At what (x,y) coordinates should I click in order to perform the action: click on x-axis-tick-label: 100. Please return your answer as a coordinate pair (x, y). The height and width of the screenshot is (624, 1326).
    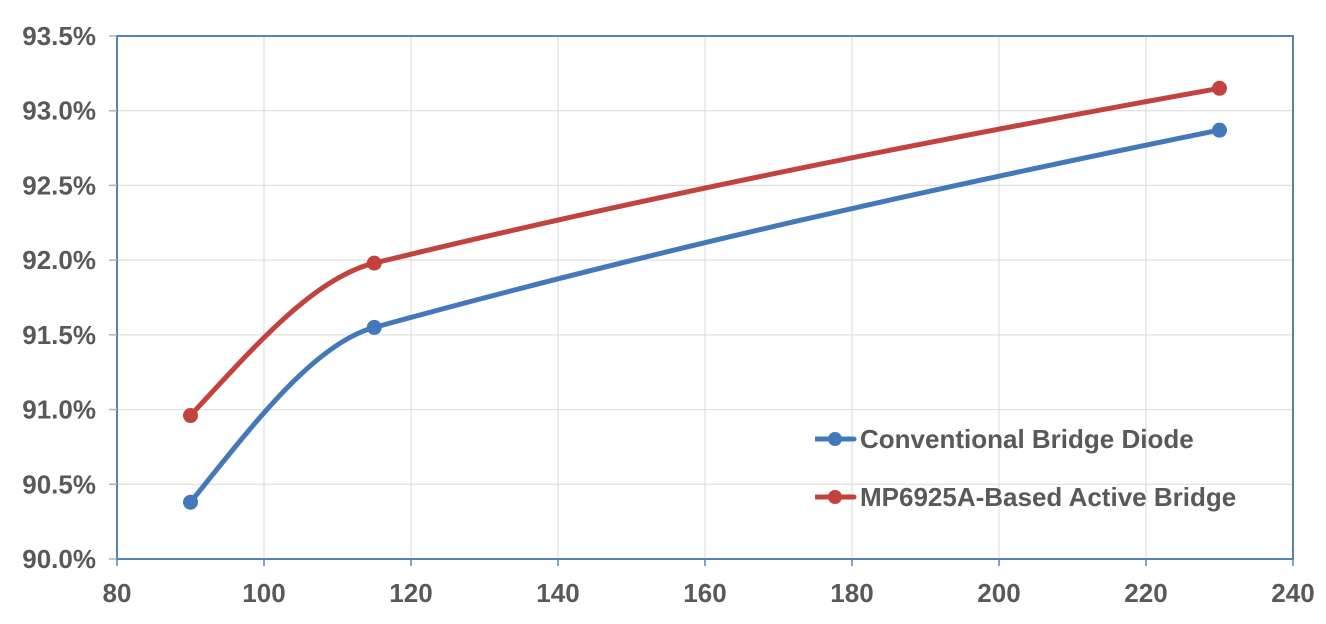
    Looking at the image, I should click on (263, 593).